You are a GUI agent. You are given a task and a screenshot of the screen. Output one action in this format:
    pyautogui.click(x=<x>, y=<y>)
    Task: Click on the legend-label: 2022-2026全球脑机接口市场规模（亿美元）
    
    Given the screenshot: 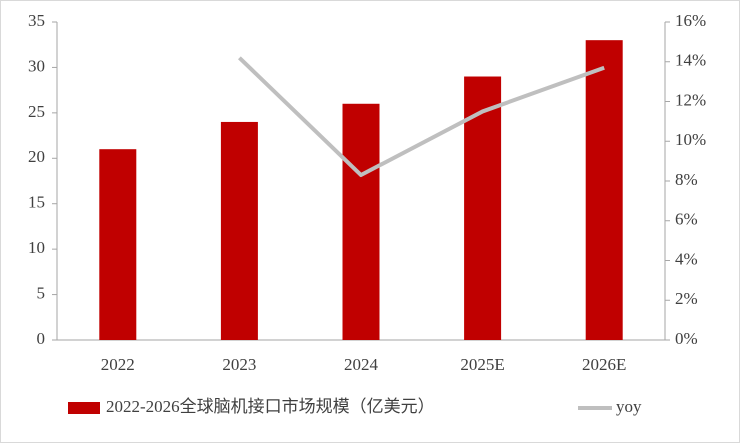 What is the action you would take?
    pyautogui.click(x=270, y=406)
    